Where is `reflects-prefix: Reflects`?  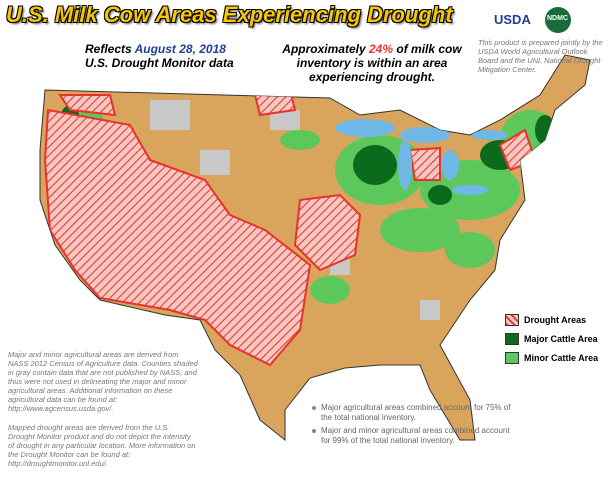 reflects-prefix: Reflects is located at coordinates (108, 49).